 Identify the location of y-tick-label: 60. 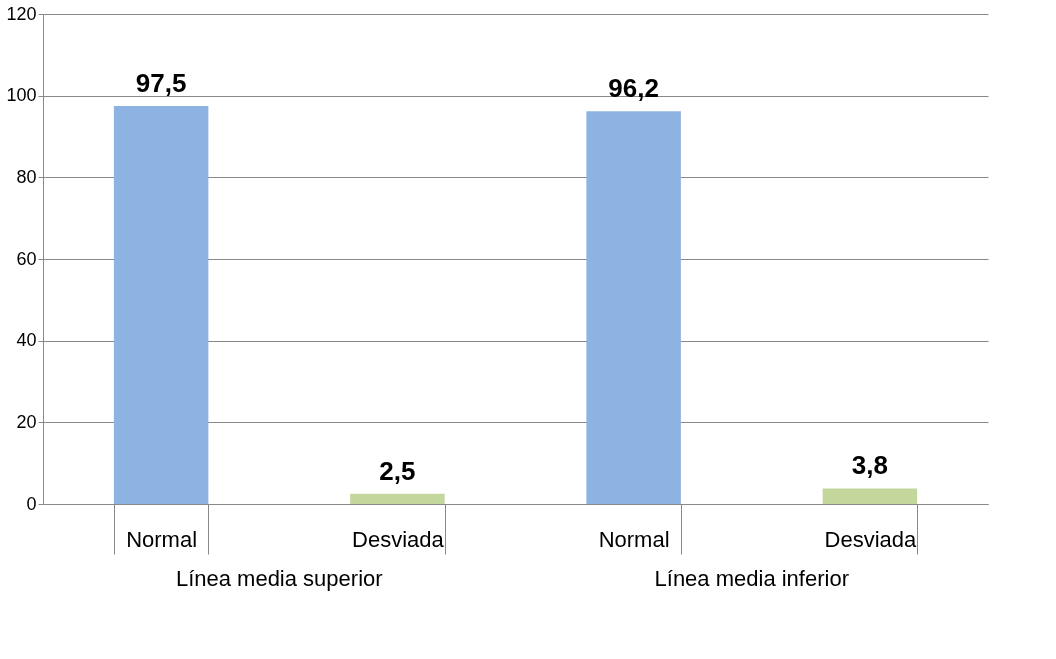
(26, 258).